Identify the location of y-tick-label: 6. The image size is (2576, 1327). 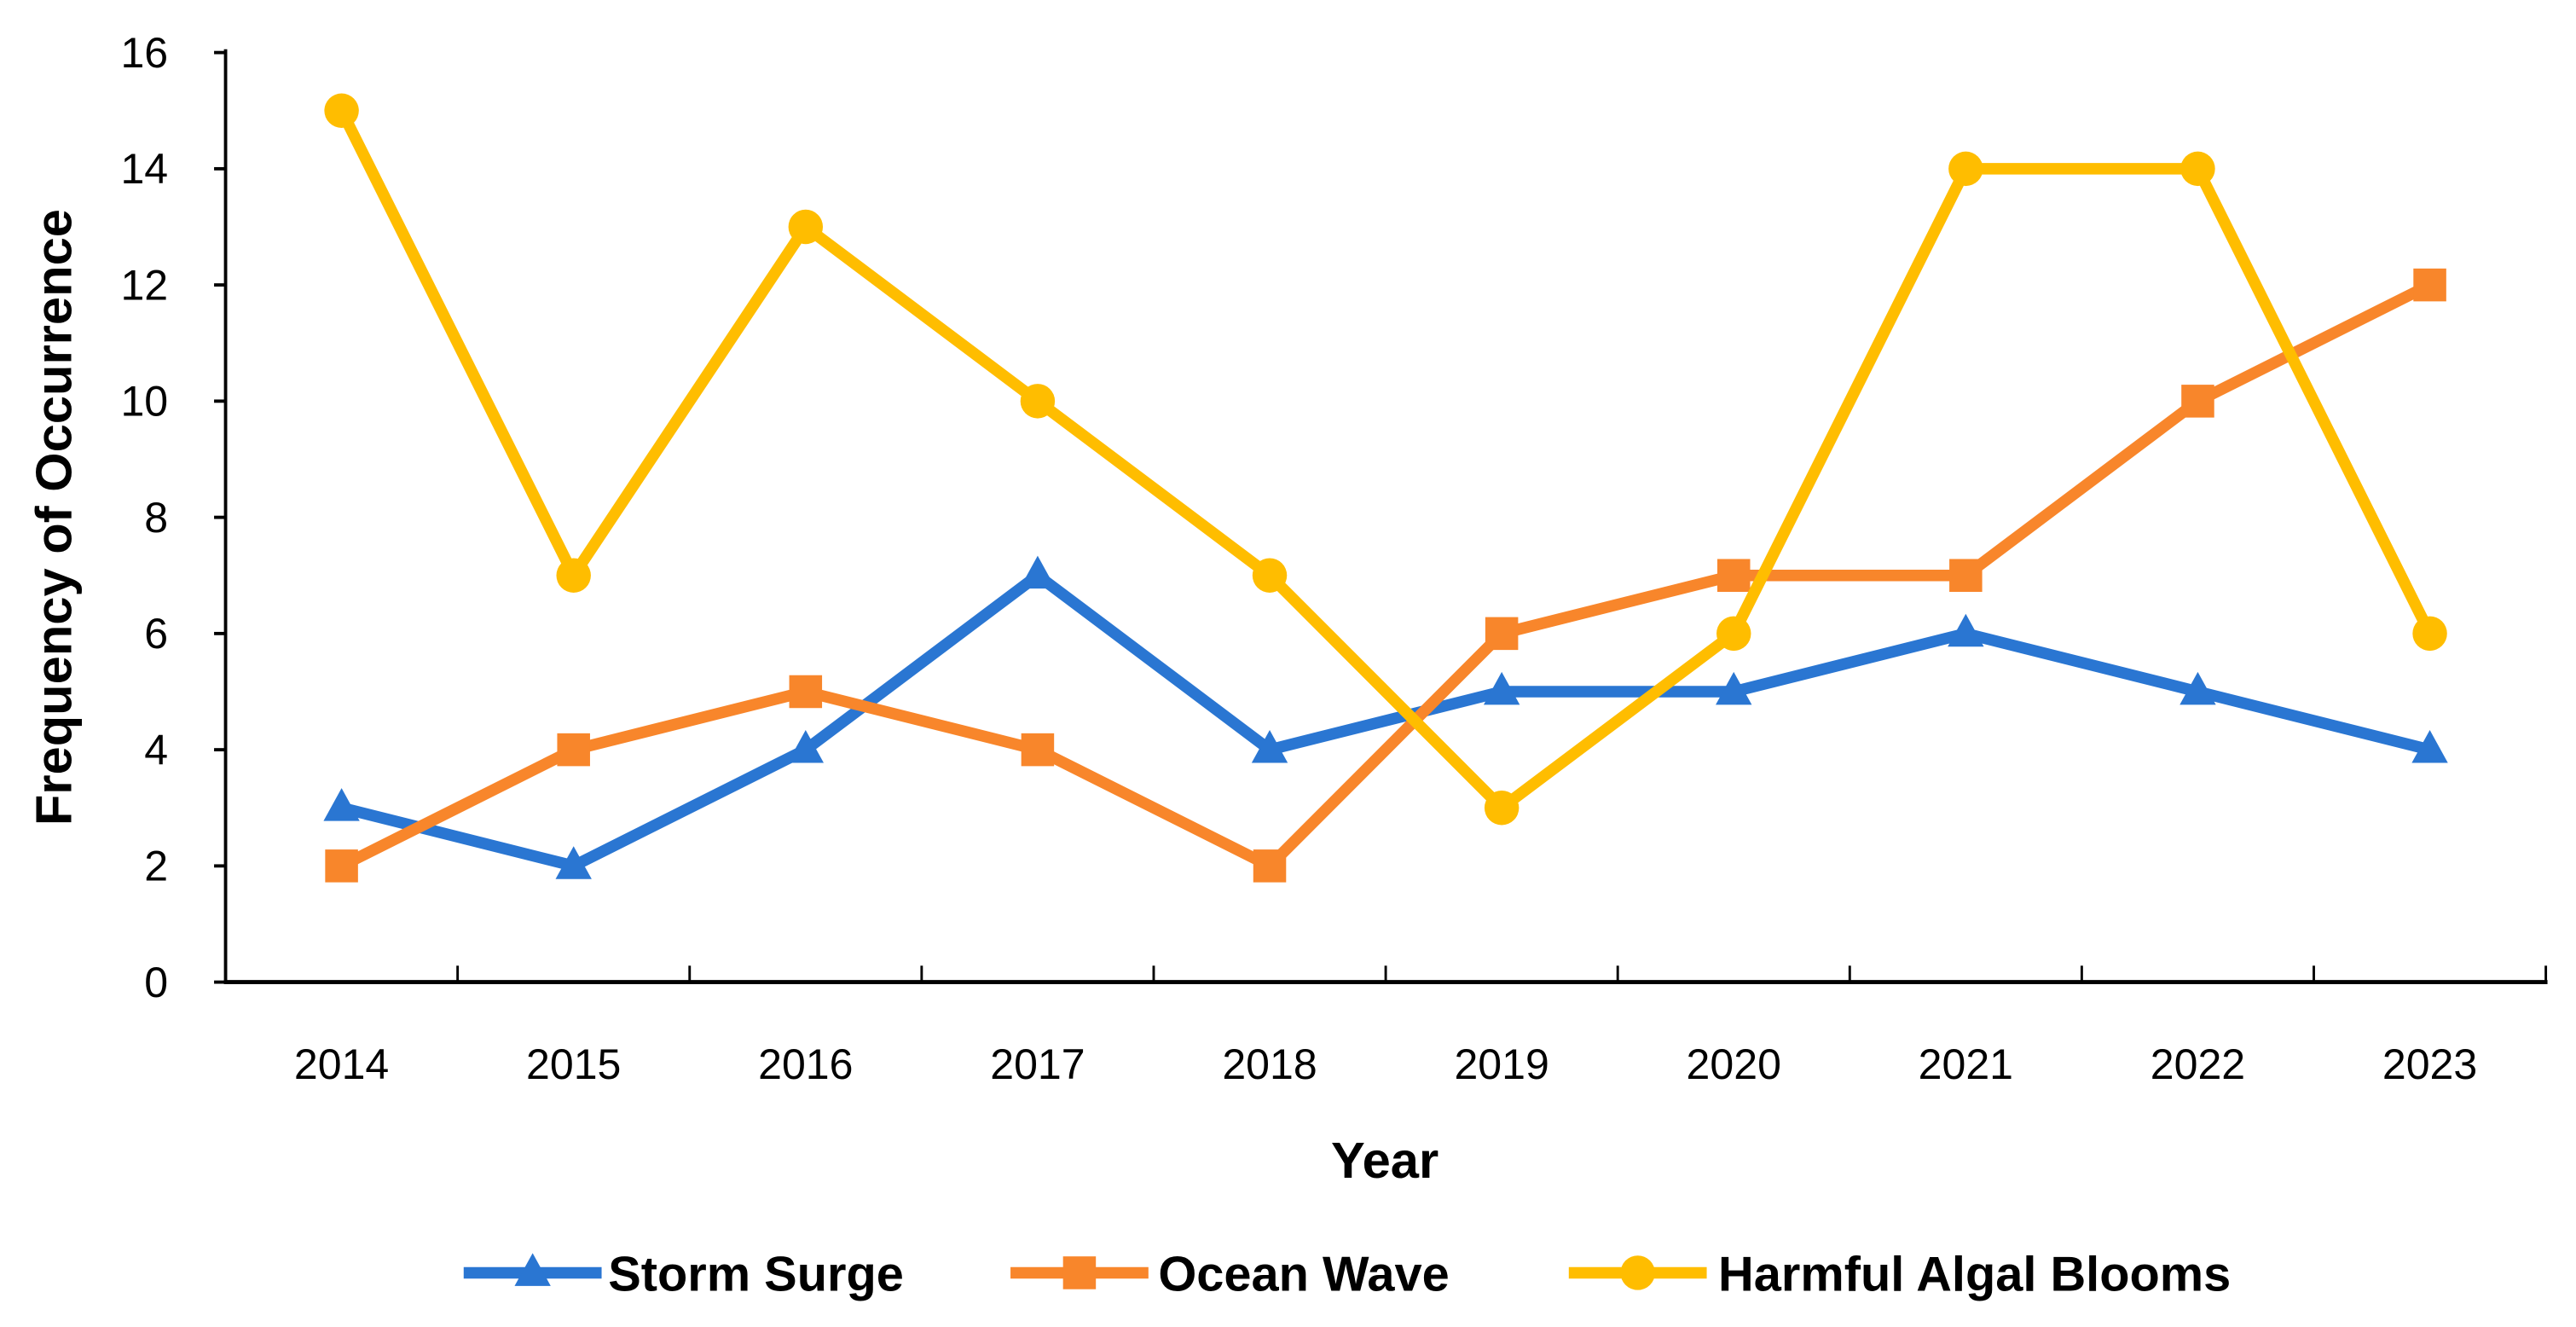
(156, 634).